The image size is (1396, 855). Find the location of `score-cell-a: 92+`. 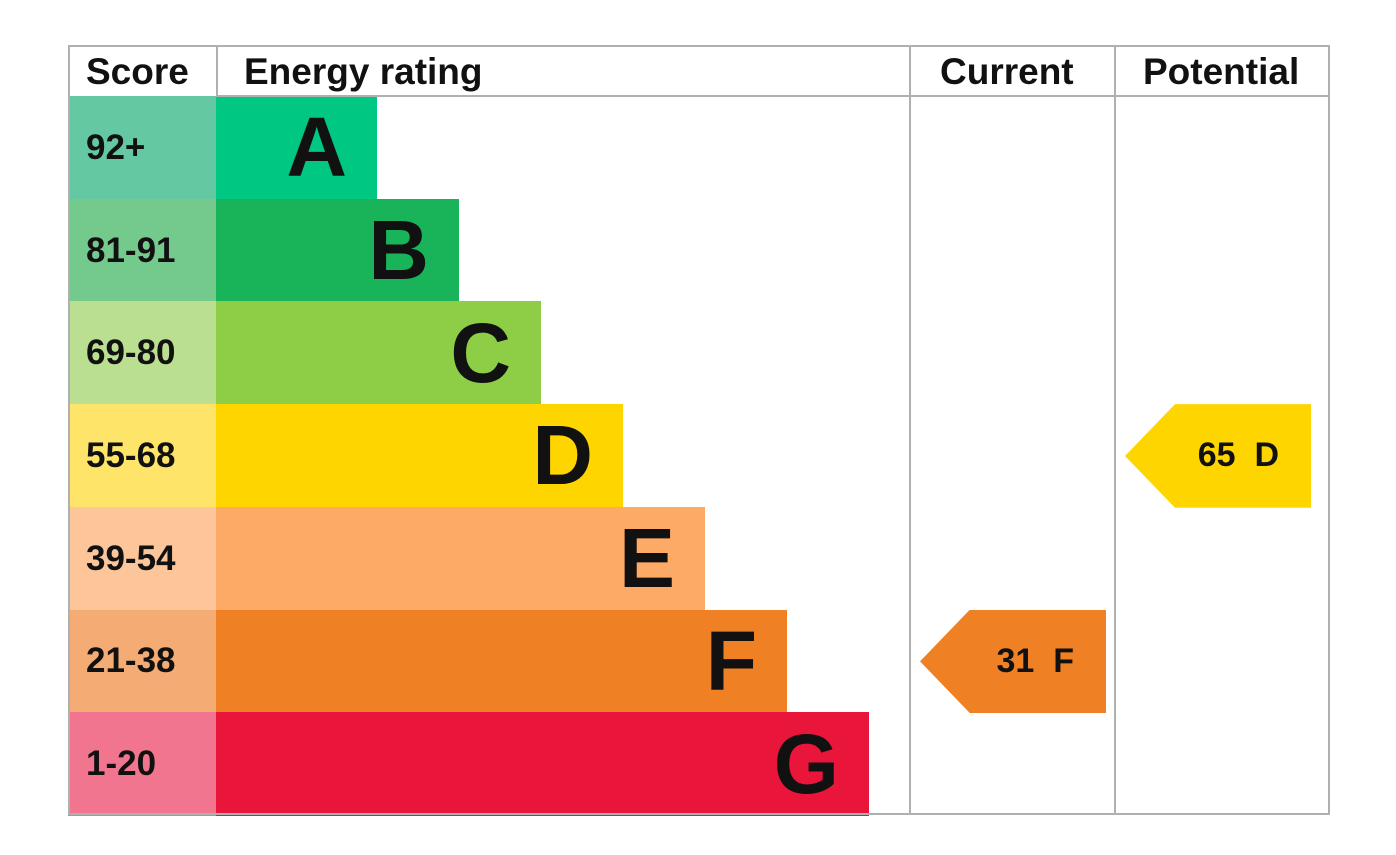

score-cell-a: 92+ is located at coordinates (142, 148).